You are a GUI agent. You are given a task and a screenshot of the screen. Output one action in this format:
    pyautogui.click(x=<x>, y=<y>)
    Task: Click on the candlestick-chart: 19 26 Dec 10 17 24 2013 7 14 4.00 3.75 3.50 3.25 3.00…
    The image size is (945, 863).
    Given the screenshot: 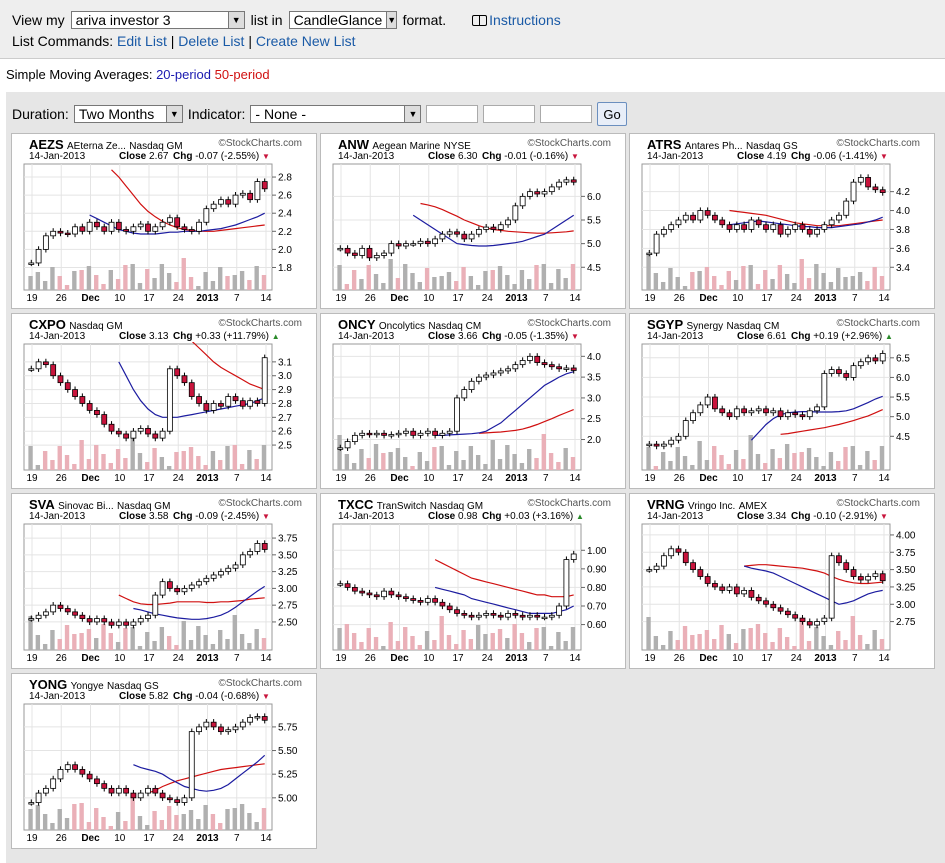 What is the action you would take?
    pyautogui.click(x=778, y=593)
    